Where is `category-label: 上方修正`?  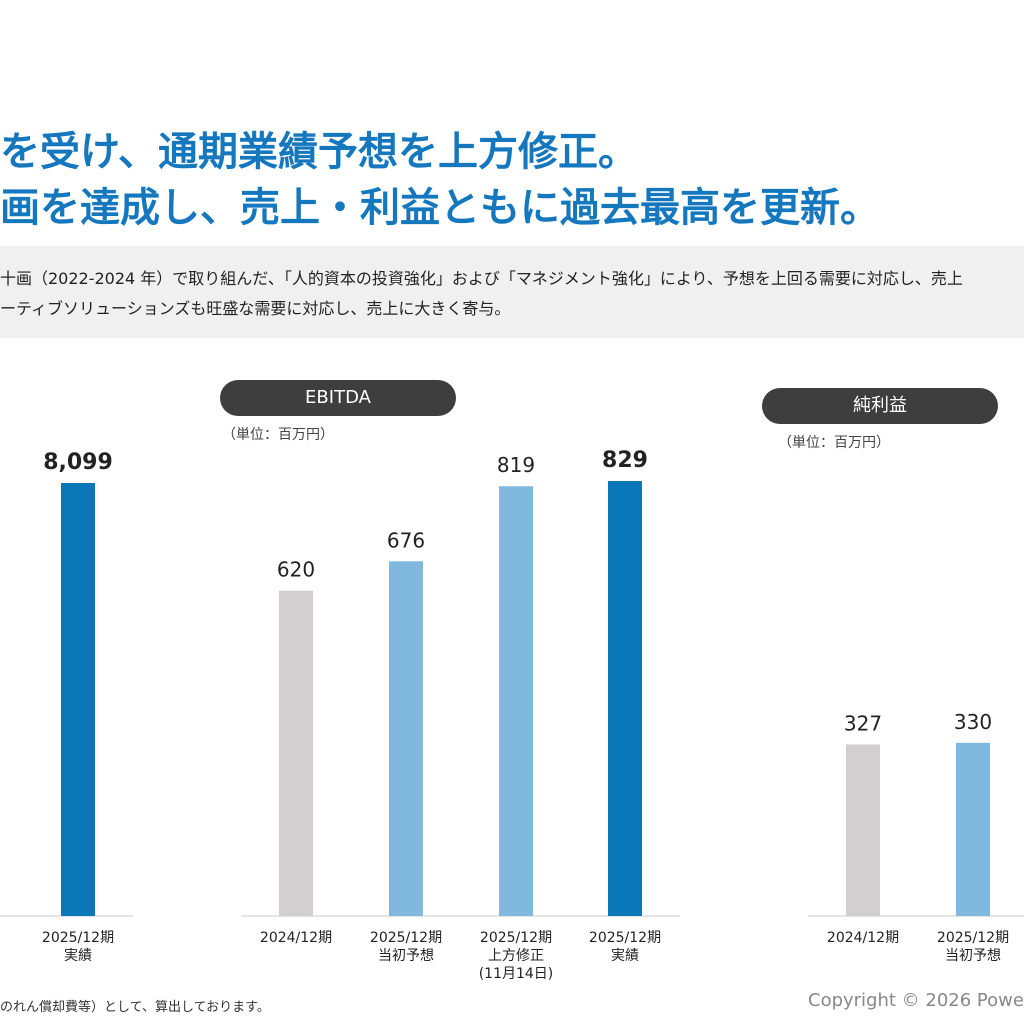
category-label: 上方修正 is located at coordinates (516, 956).